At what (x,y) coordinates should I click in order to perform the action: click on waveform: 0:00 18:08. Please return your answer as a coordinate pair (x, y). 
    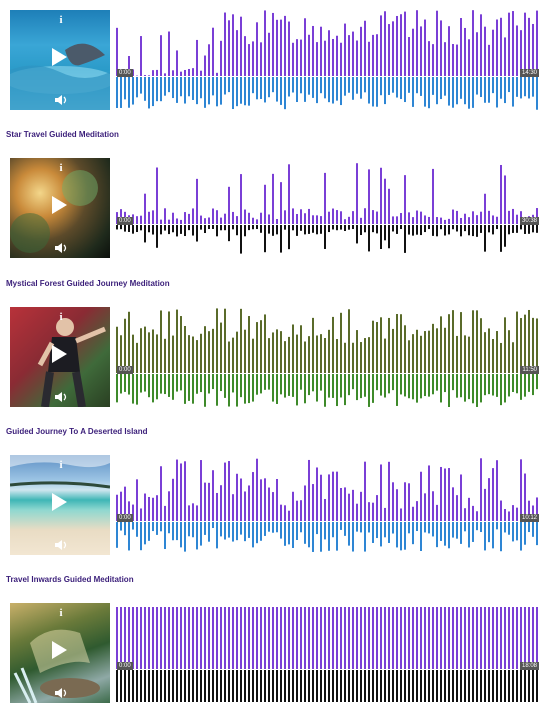
    Looking at the image, I should click on (328, 653).